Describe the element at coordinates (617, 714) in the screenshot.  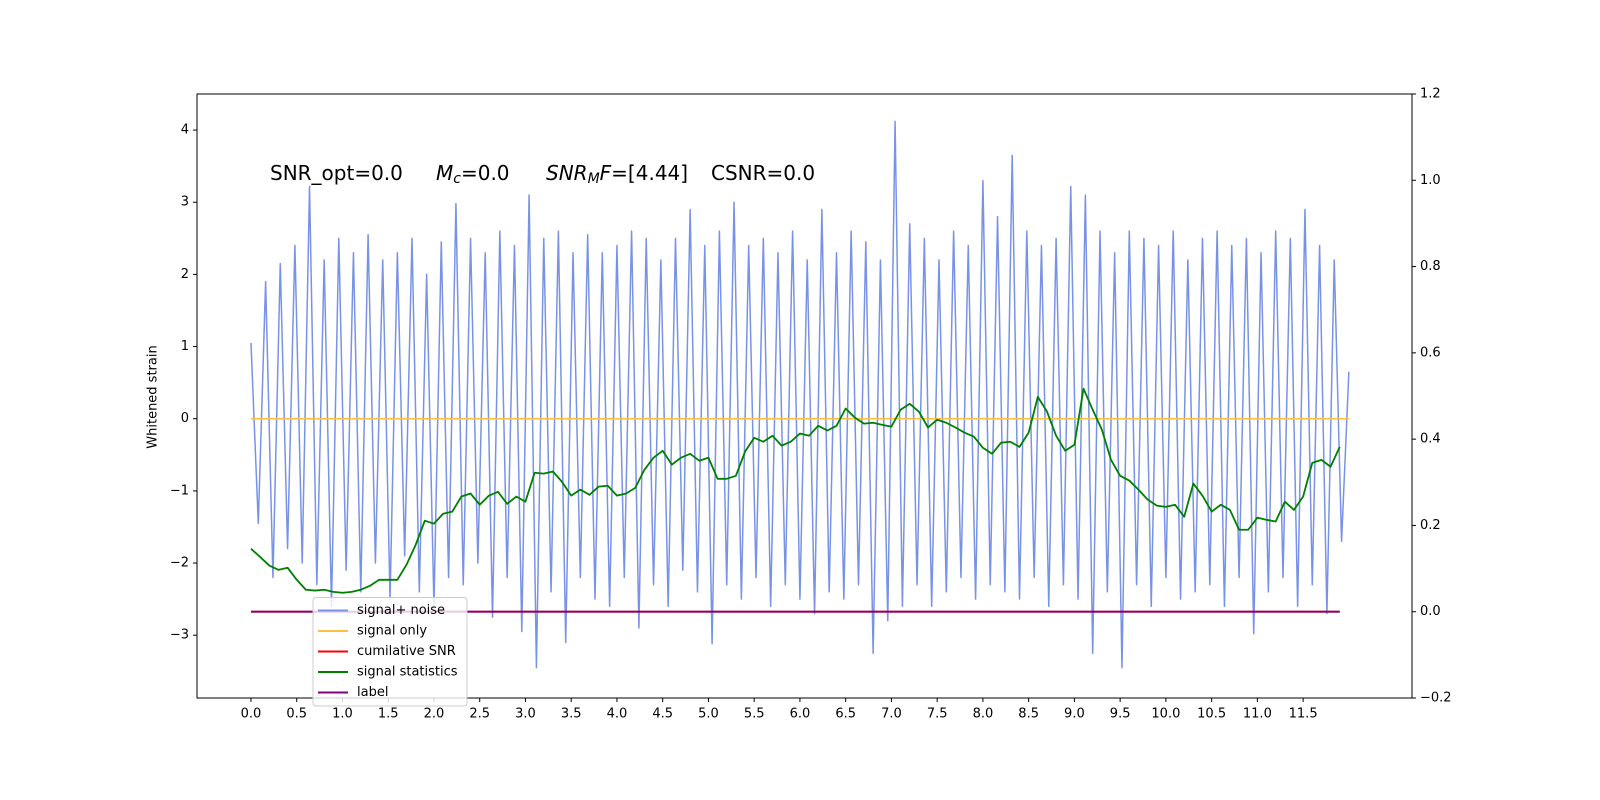
I see `x-tick-label: 4.0` at that location.